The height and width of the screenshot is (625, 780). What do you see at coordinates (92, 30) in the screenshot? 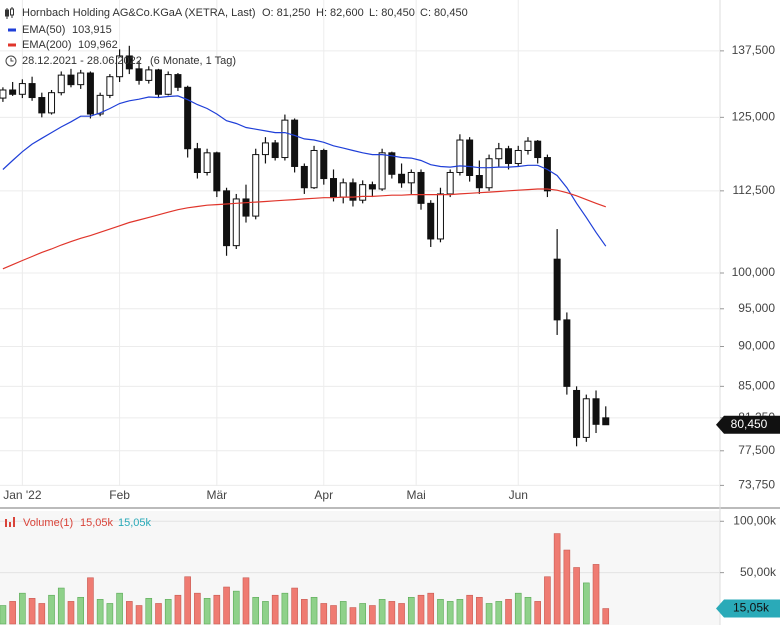
I see `legend-value: 103,915` at bounding box center [92, 30].